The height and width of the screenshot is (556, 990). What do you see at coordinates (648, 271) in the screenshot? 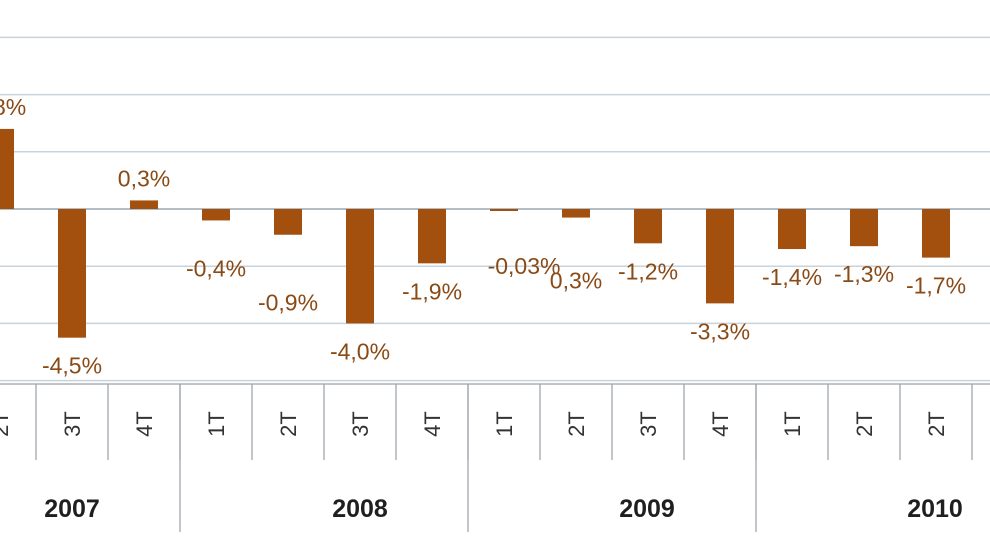
I see `data-label: -1,2%` at bounding box center [648, 271].